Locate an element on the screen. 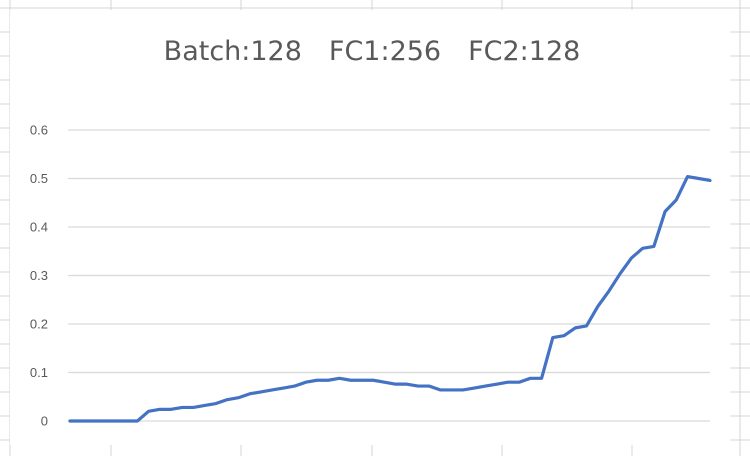  y-tick-label: 0.5 is located at coordinates (39, 178).